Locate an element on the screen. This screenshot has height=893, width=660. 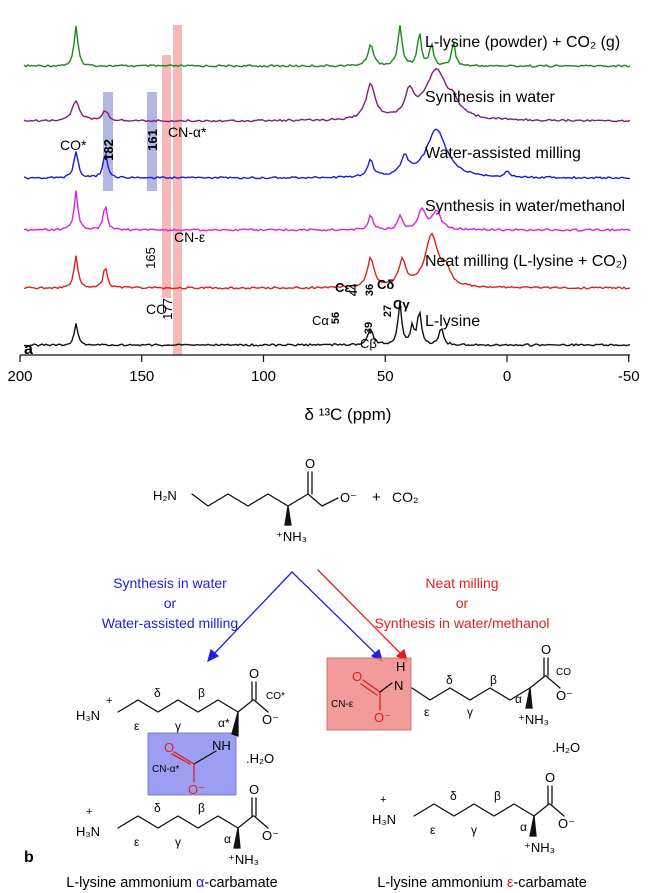
annotation-co: CO is located at coordinates (156, 309).